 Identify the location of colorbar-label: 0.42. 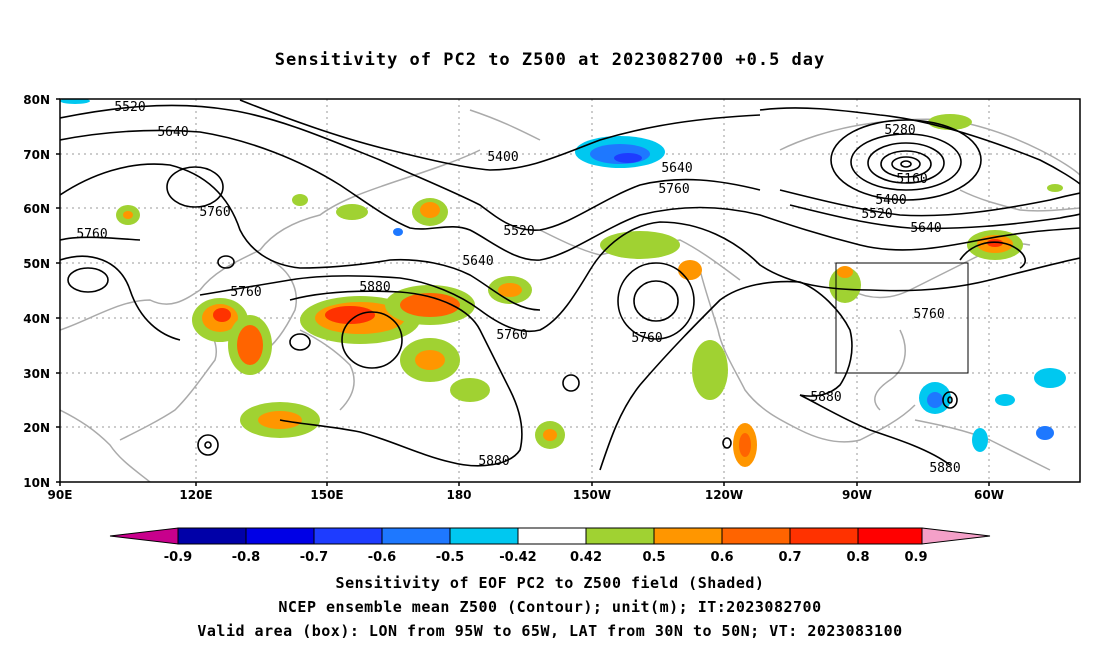
(586, 557).